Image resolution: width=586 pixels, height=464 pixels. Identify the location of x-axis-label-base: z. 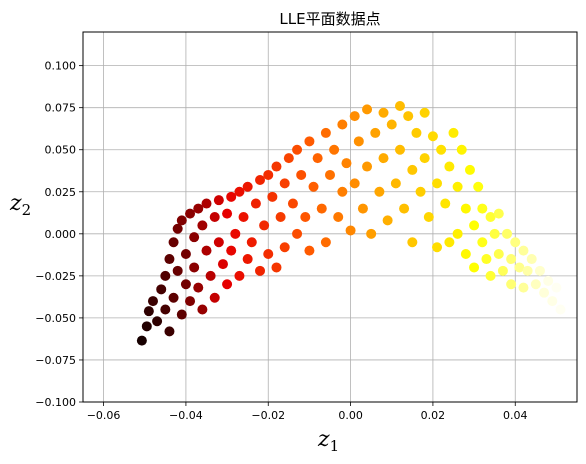
(323, 439).